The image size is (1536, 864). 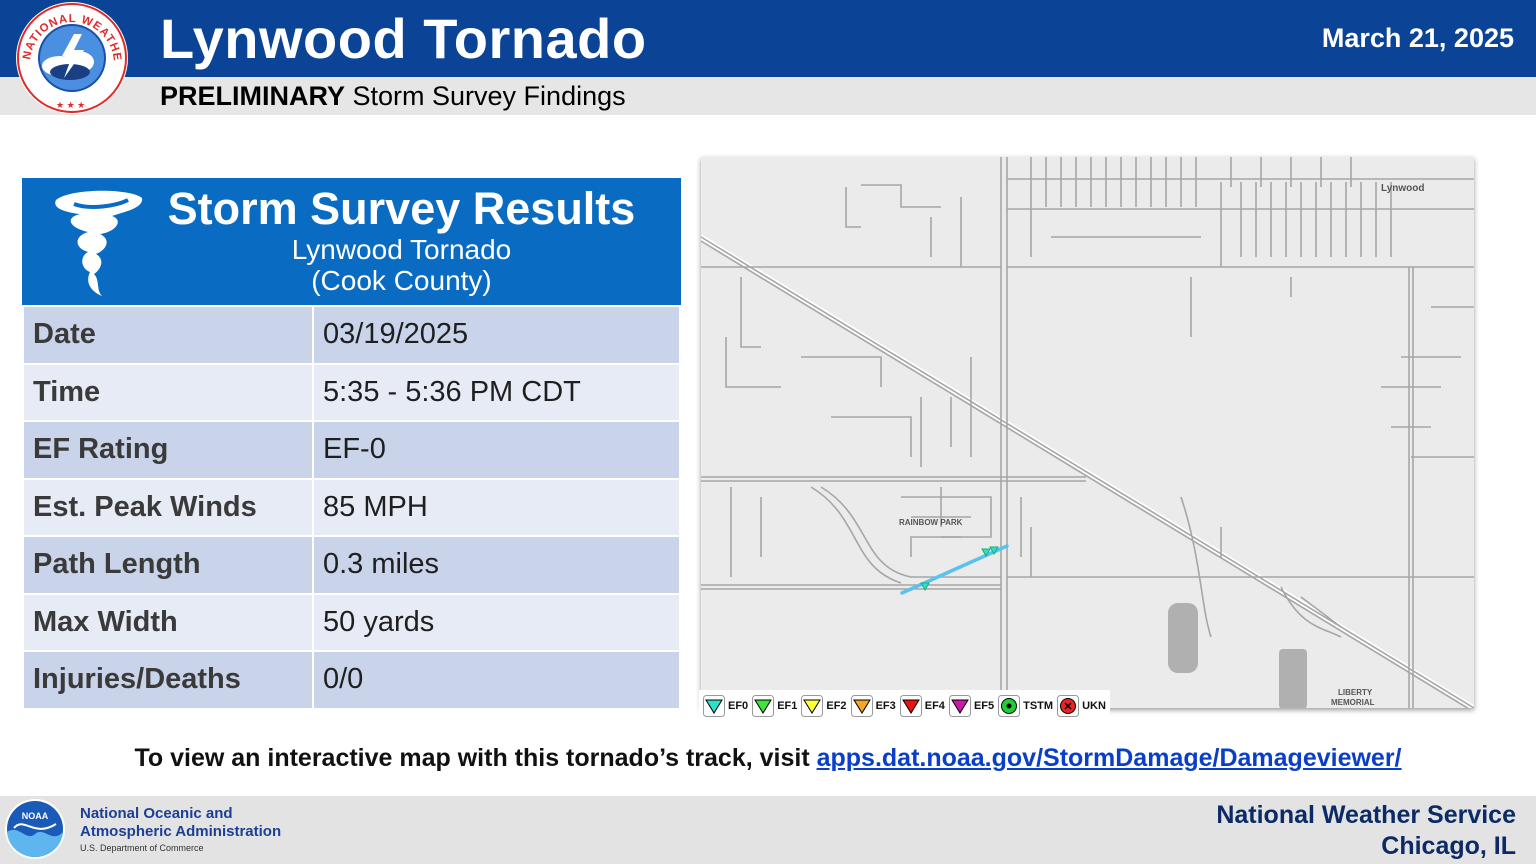 What do you see at coordinates (496, 622) in the screenshot?
I see `row-value: 50 yards` at bounding box center [496, 622].